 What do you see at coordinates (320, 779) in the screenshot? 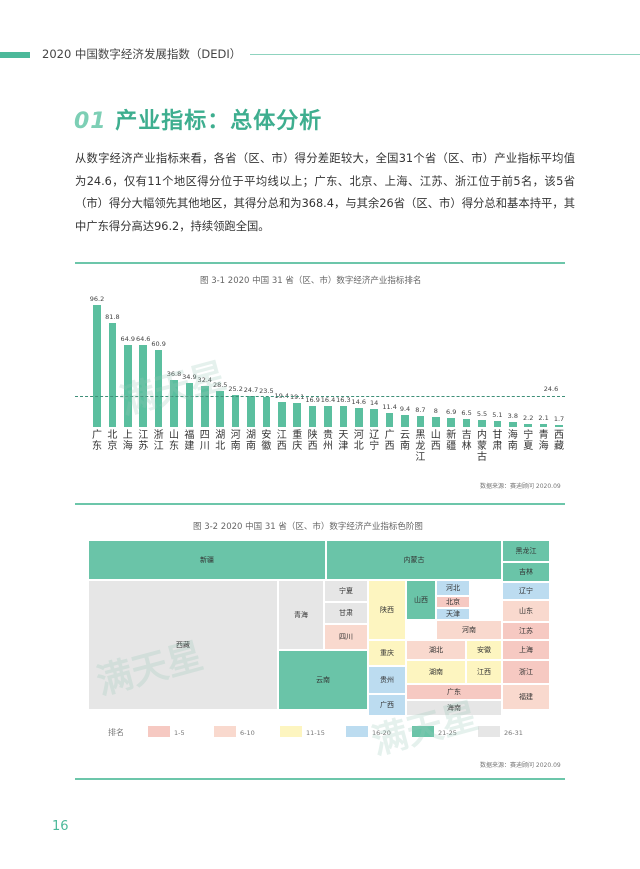
I see `figure2-bottom-rule` at bounding box center [320, 779].